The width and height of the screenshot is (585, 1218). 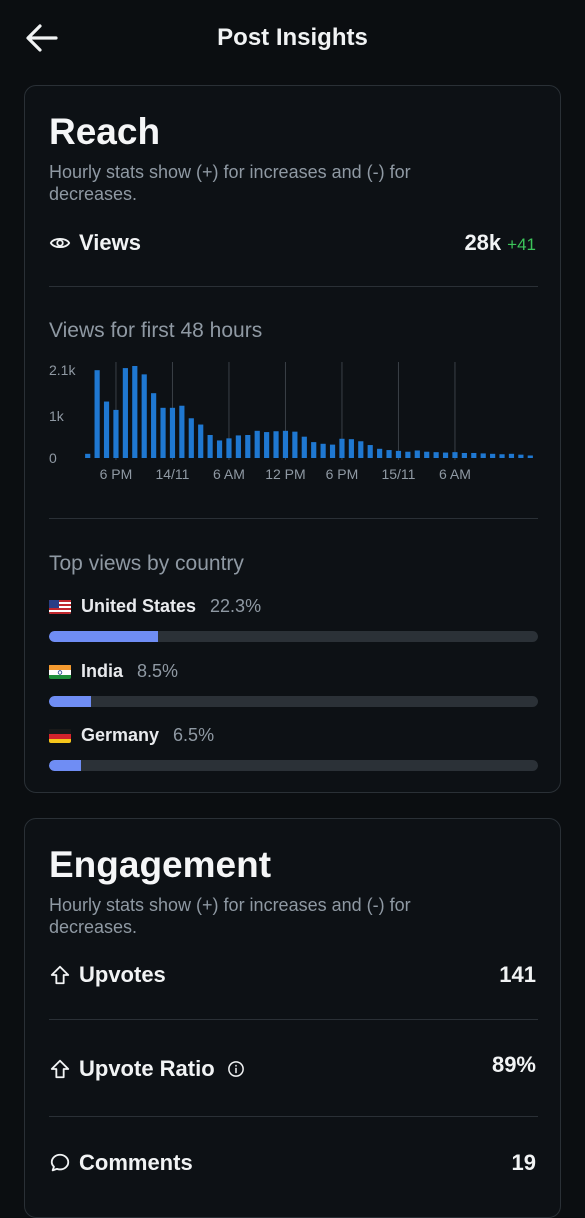 I want to click on top-bar: Post Insights, so click(x=292, y=39).